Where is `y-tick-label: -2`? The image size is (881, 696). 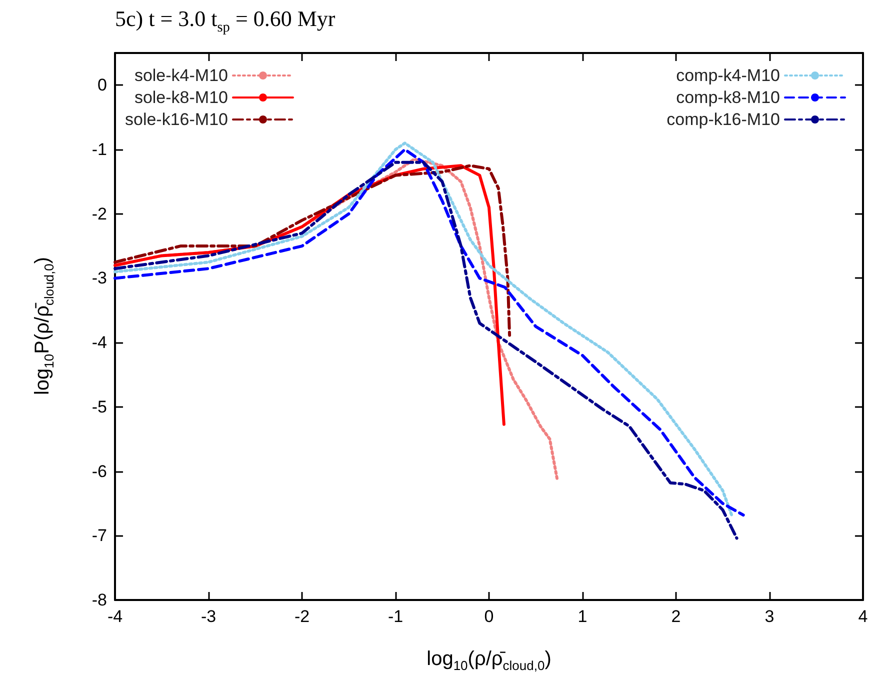
y-tick-label: -2 is located at coordinates (99, 214).